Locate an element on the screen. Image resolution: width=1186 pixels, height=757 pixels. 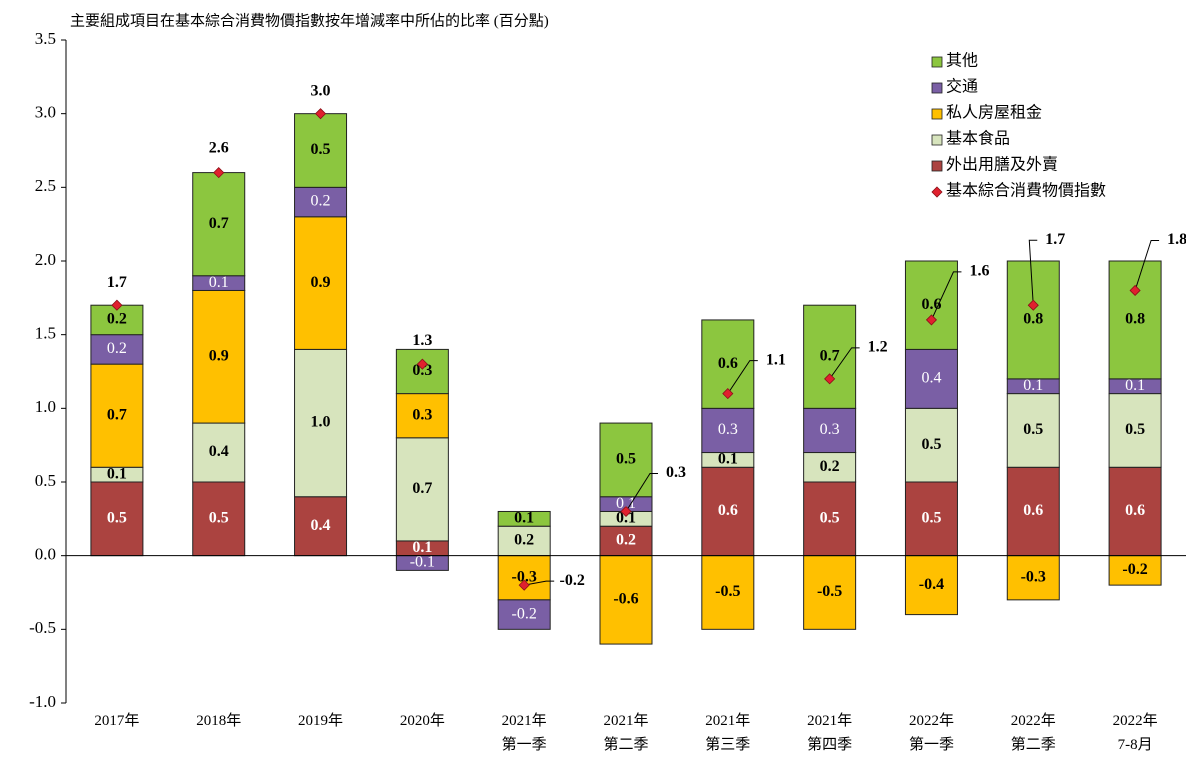
index-label: 1.8 is located at coordinates (1176, 239).